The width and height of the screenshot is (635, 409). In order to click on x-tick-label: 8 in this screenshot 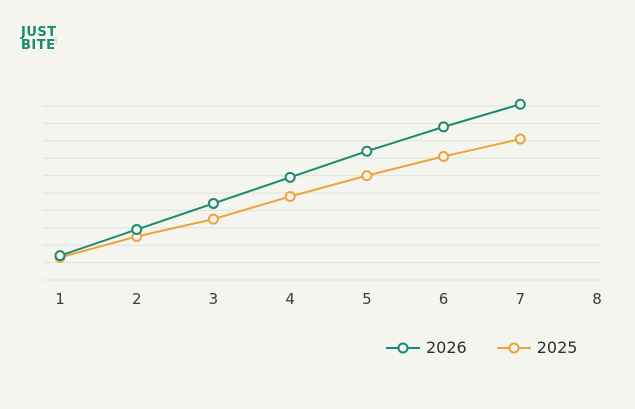, I will do `click(597, 299)`.